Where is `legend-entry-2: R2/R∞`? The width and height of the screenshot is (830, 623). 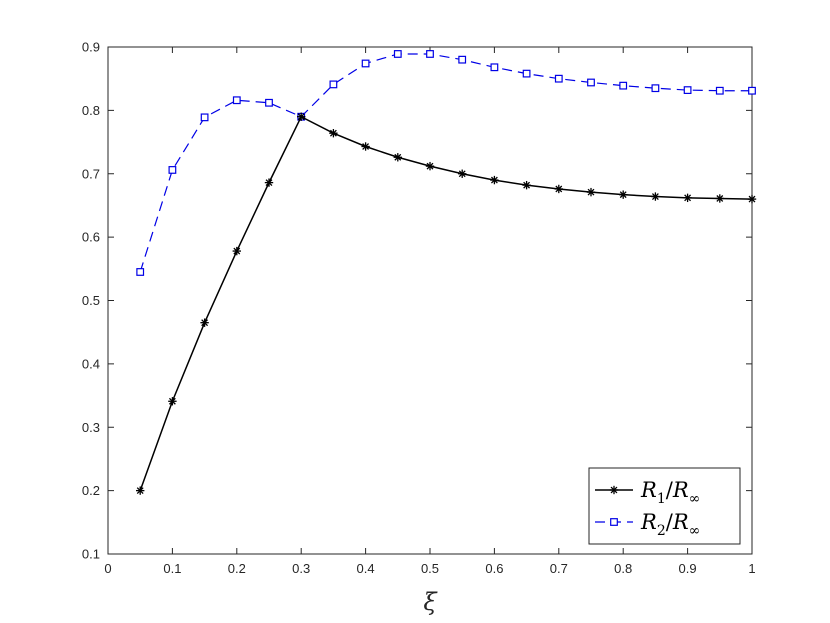
legend-entry-2: R2/R∞ is located at coordinates (647, 524).